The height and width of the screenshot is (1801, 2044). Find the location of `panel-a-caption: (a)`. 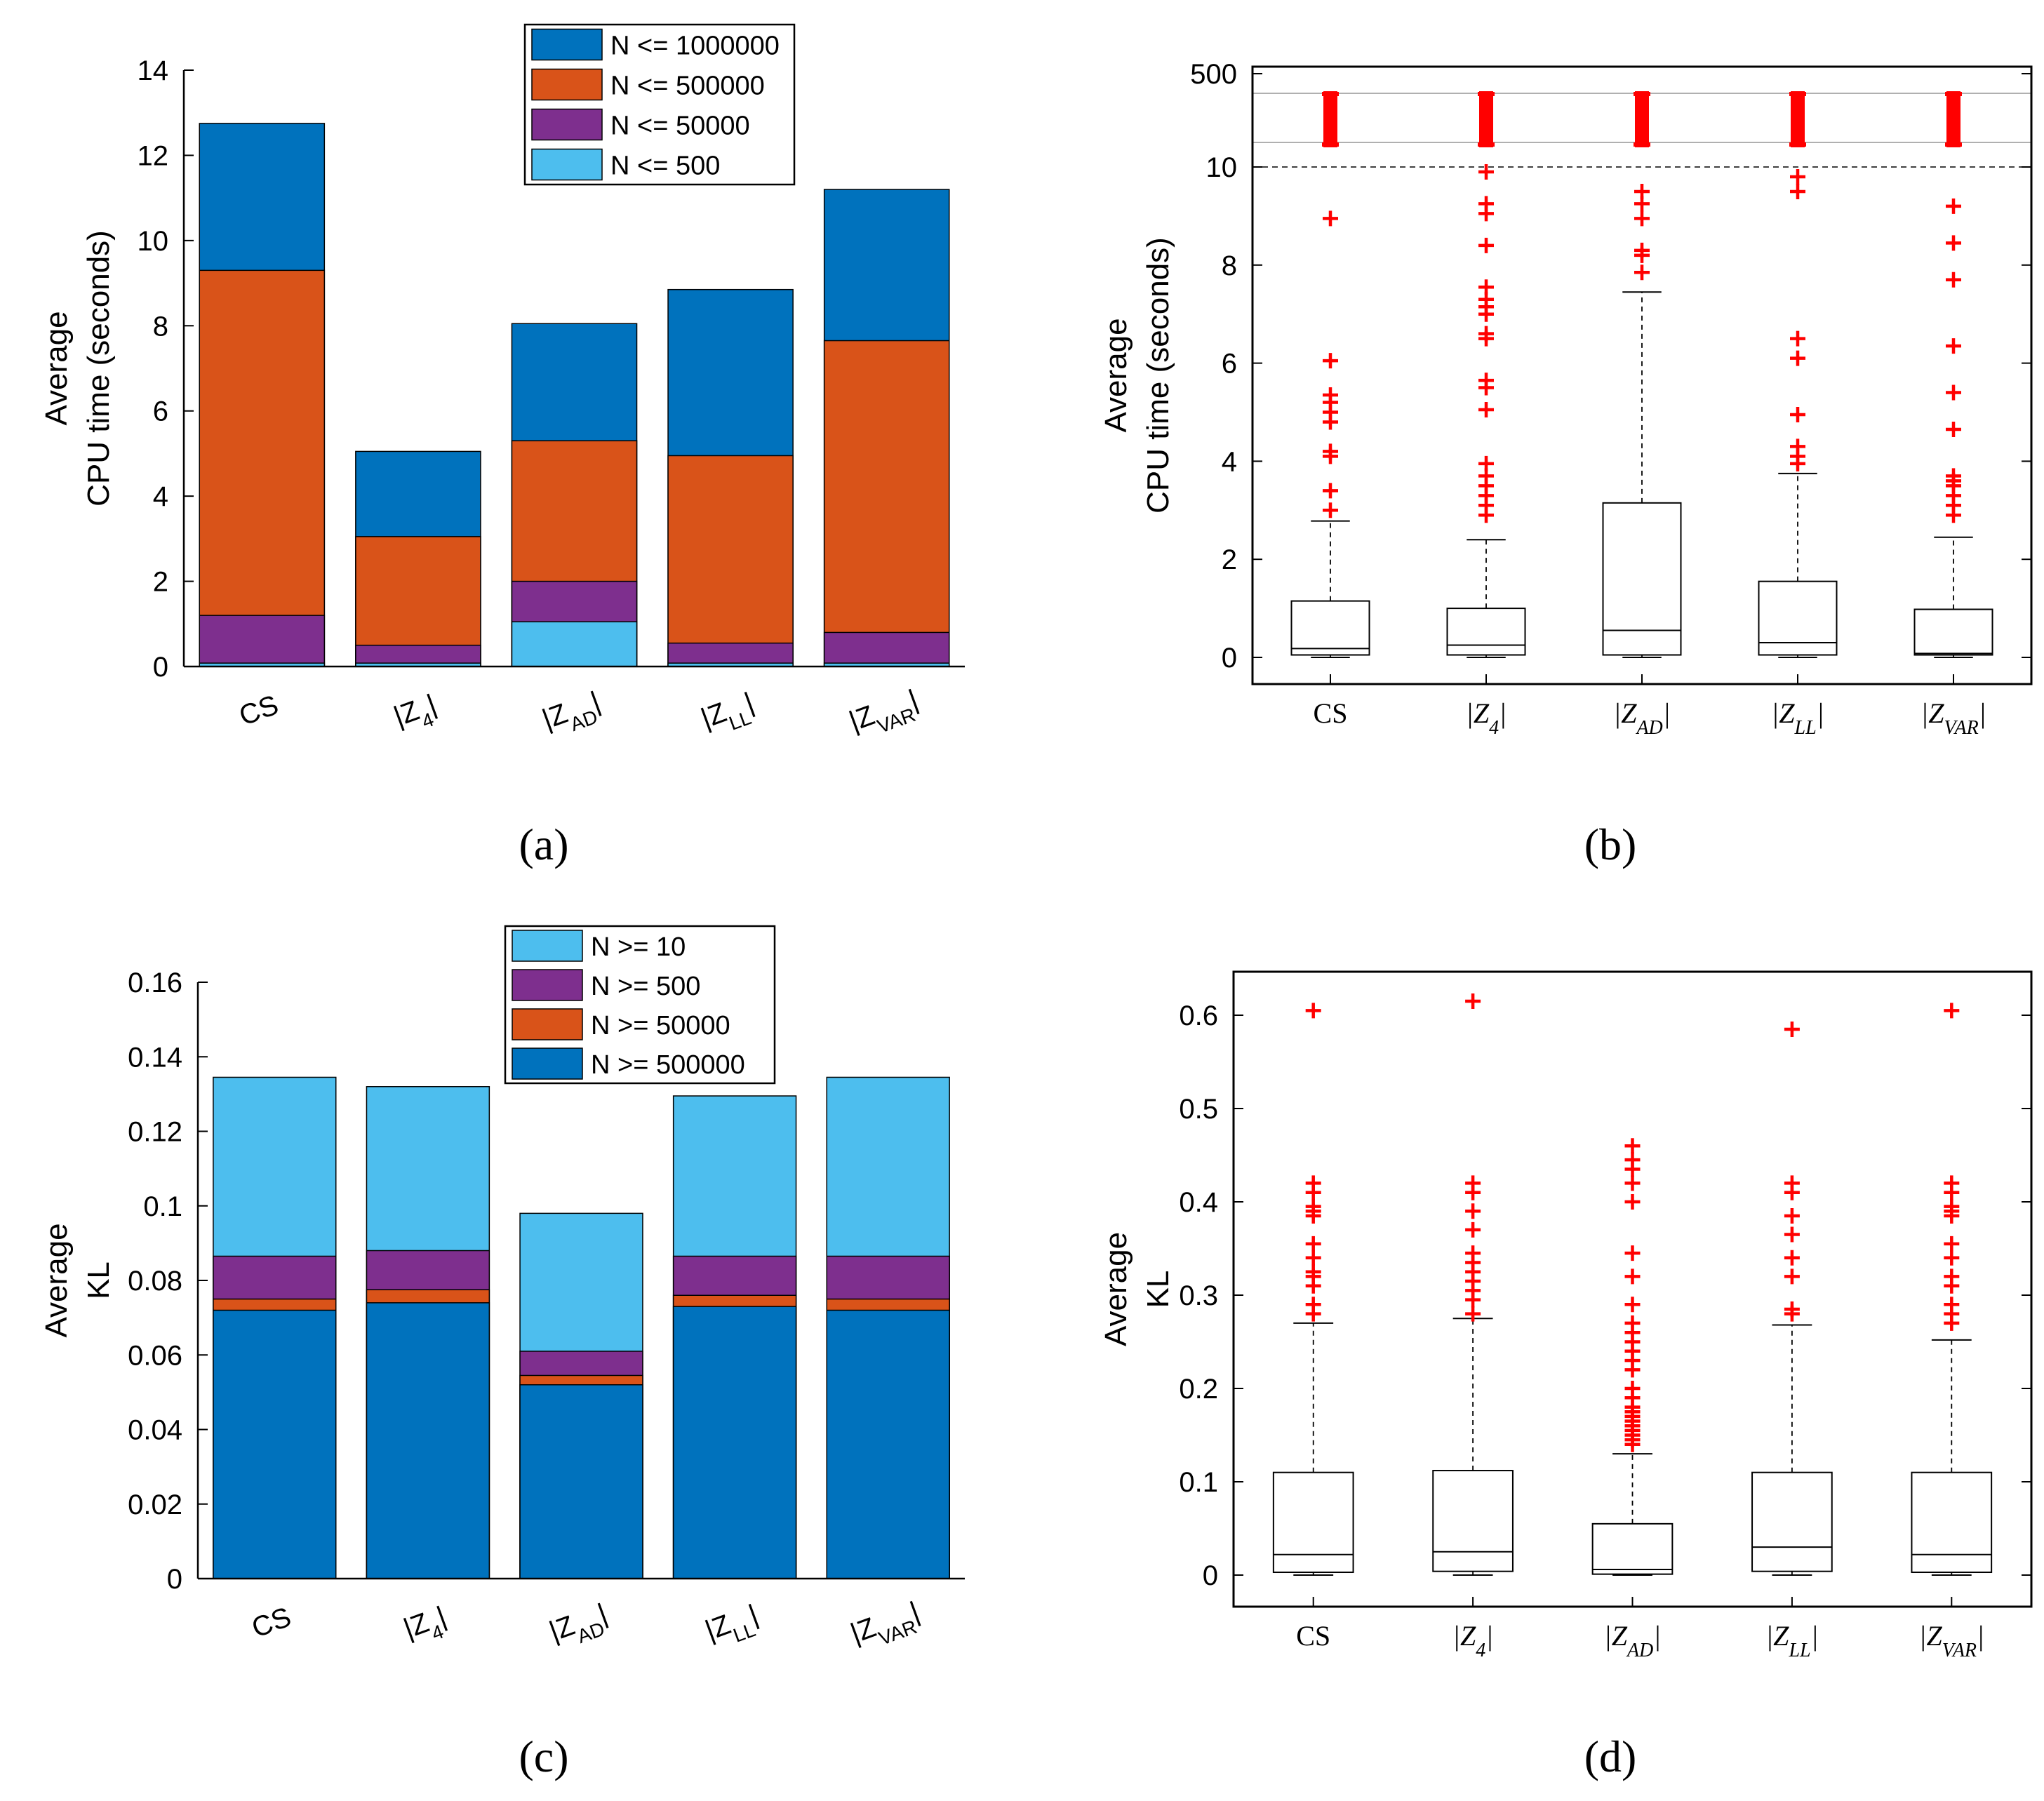

panel-a-caption: (a) is located at coordinates (543, 844).